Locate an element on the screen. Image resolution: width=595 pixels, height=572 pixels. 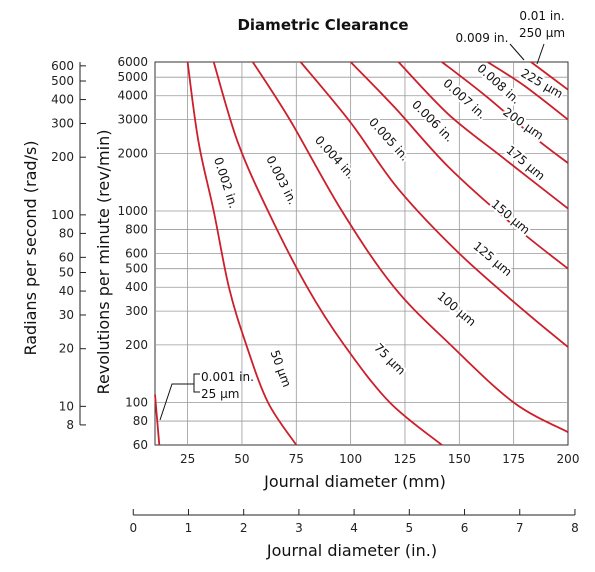
x2-tick-label-0: 0 is located at coordinates (133, 528).